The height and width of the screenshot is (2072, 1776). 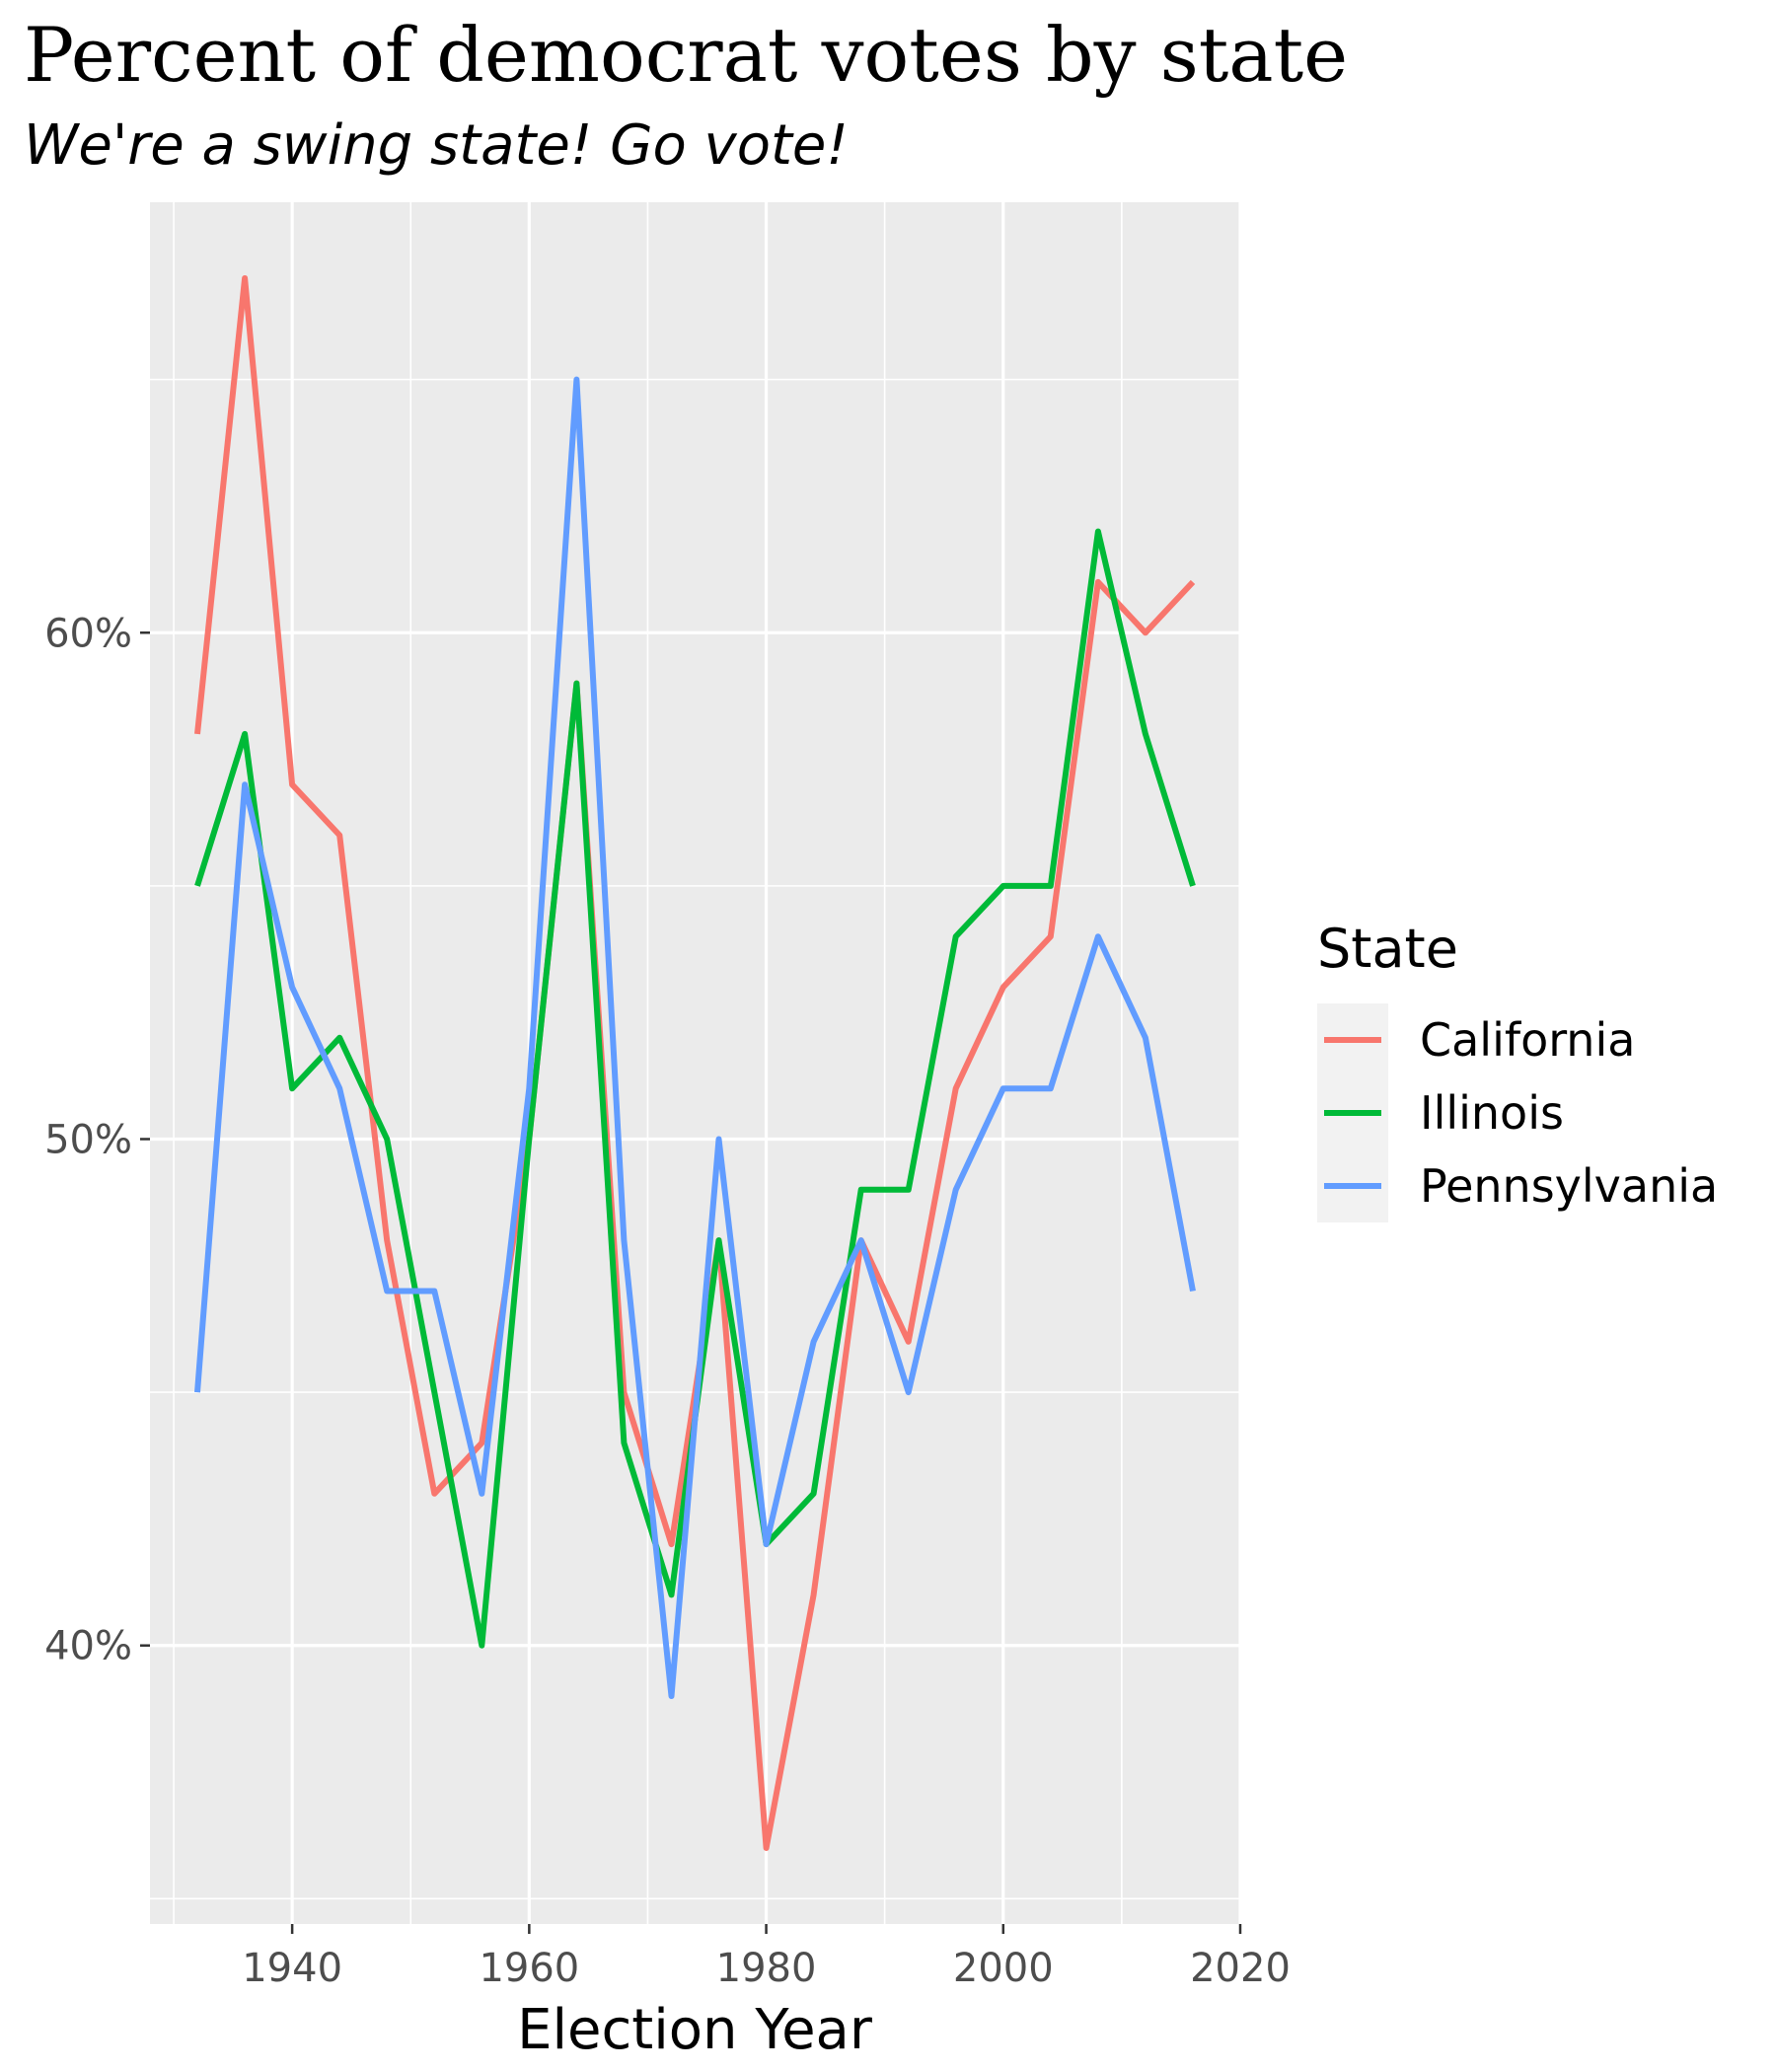 What do you see at coordinates (529, 1969) in the screenshot?
I see `x-tick-label: 1960` at bounding box center [529, 1969].